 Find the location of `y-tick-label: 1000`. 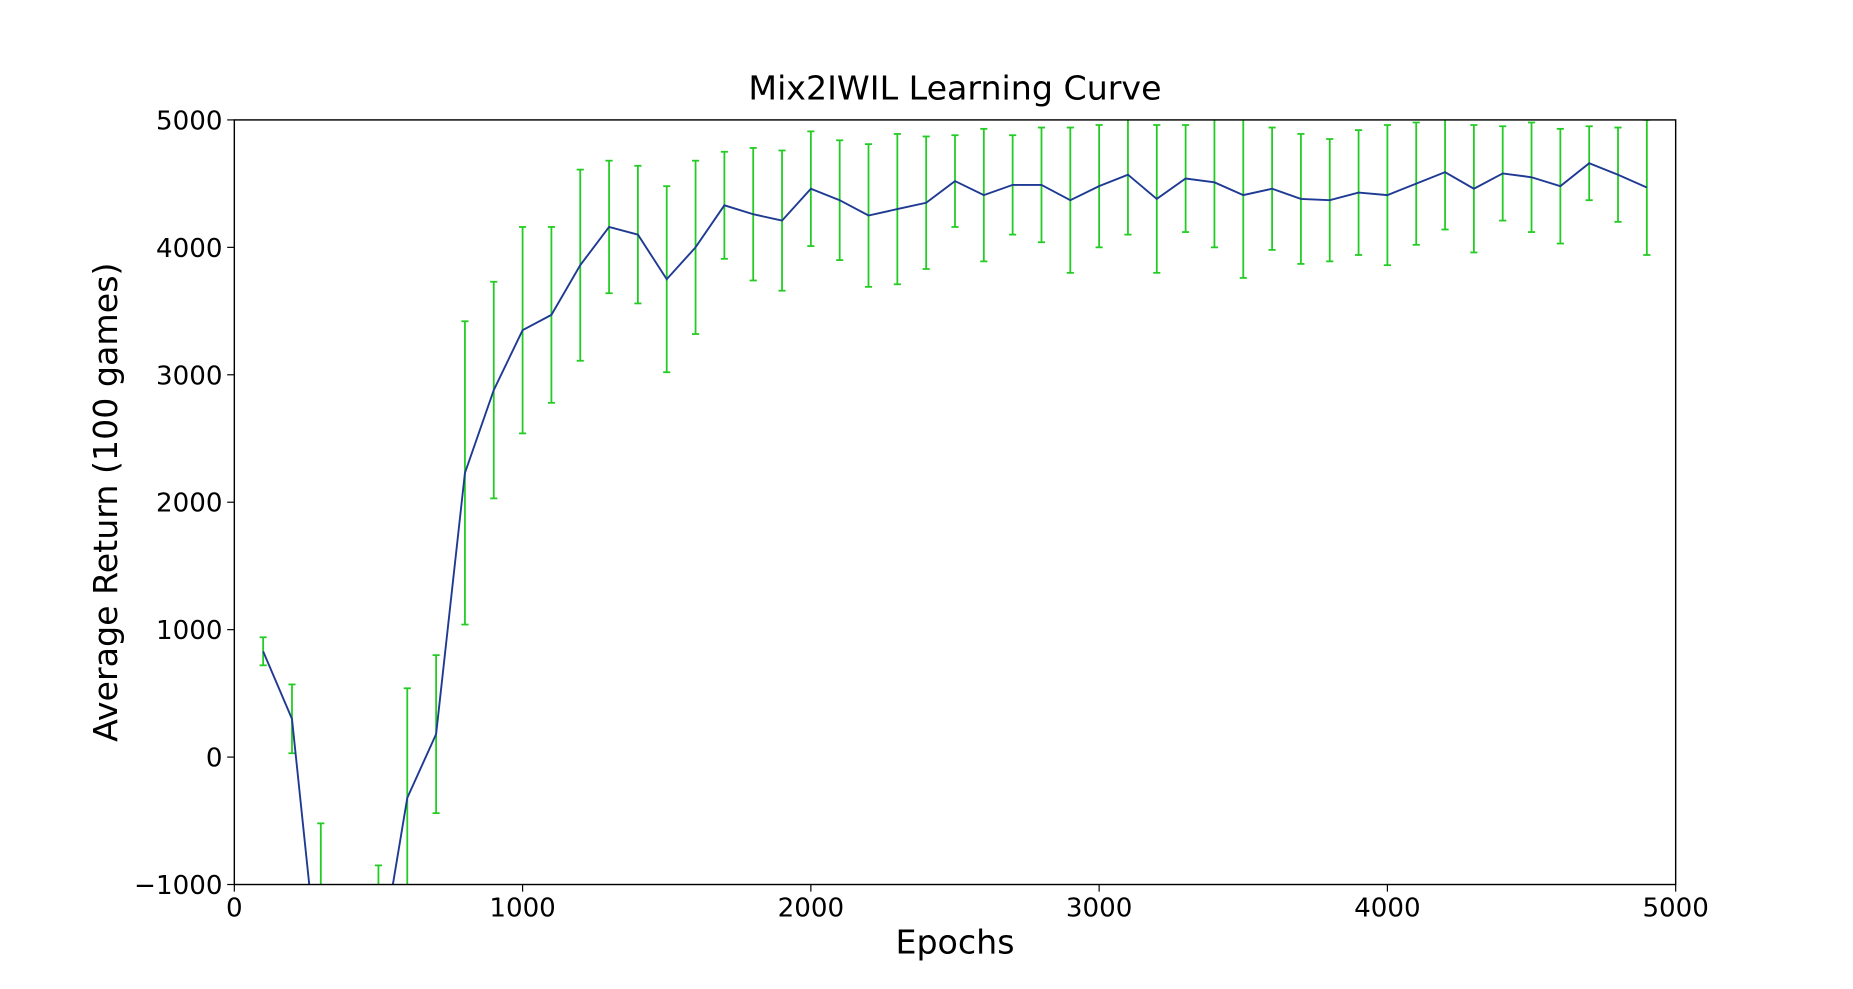

y-tick-label: 1000 is located at coordinates (189, 631).